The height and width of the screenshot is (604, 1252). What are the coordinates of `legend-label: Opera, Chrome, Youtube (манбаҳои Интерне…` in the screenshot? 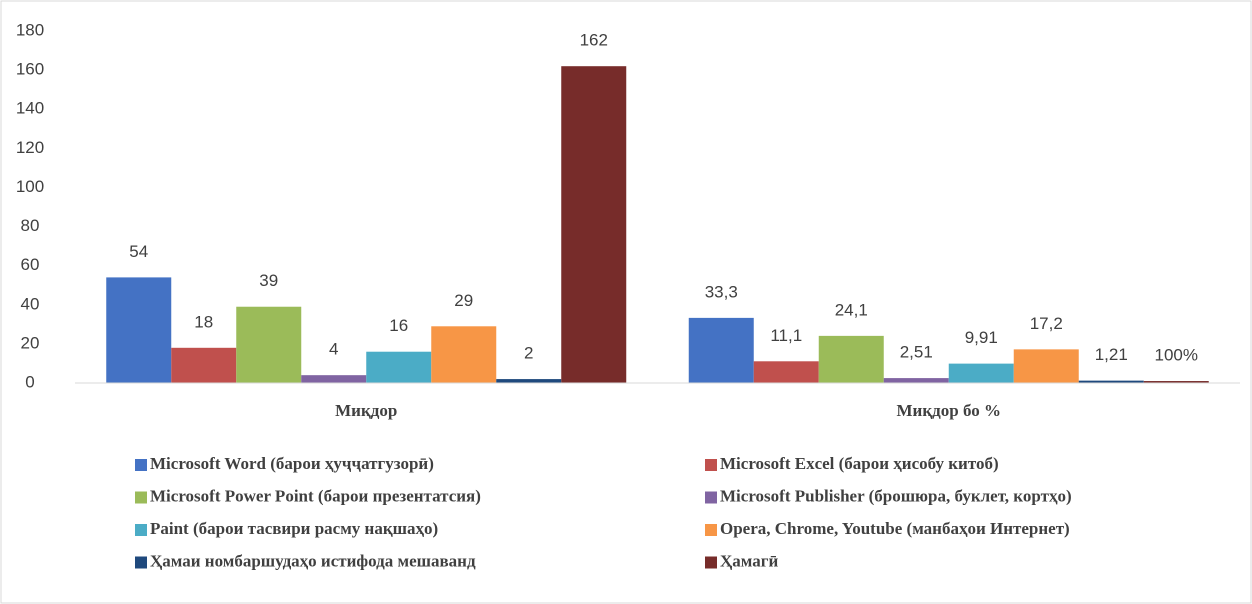 It's located at (895, 528).